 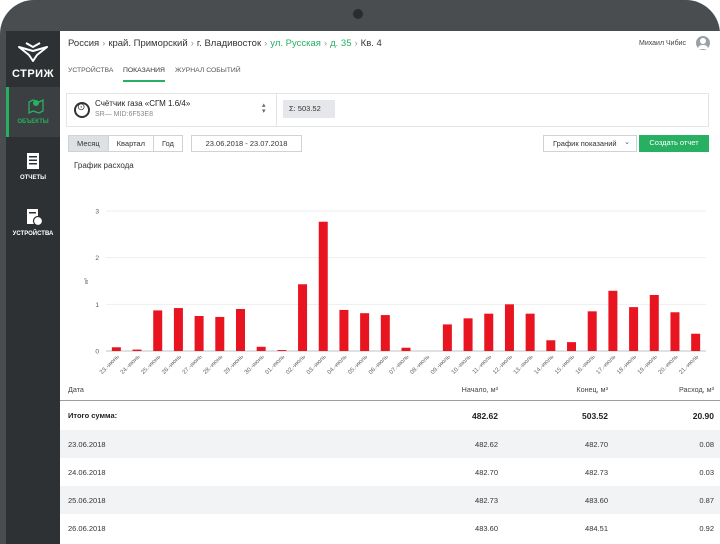 I want to click on chart-type-label: График показаний, so click(x=585, y=143).